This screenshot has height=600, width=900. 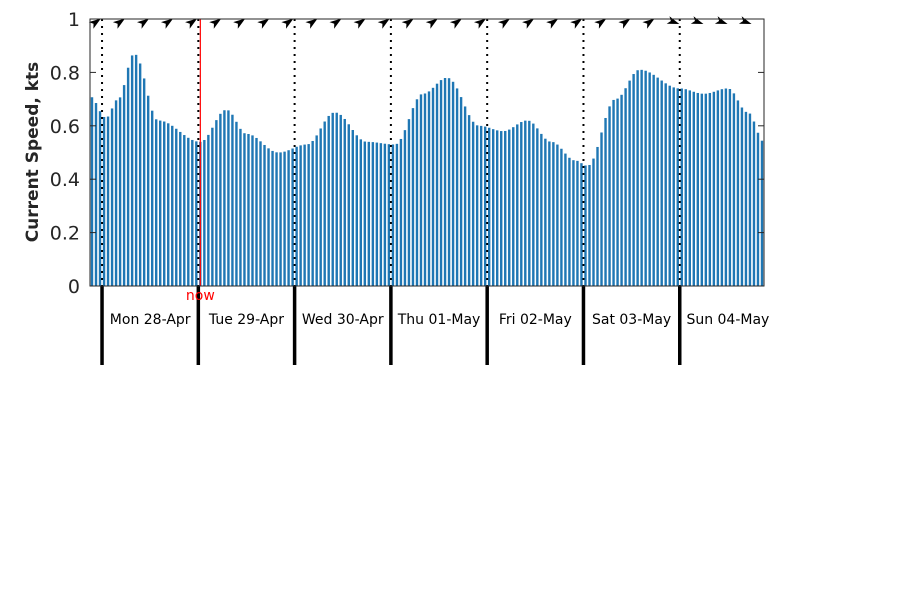 What do you see at coordinates (200, 296) in the screenshot?
I see `now-marker-label: now` at bounding box center [200, 296].